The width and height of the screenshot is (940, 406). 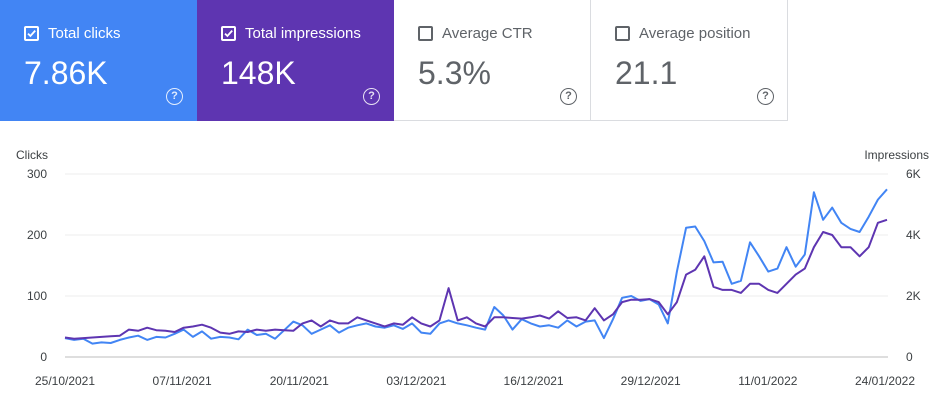 What do you see at coordinates (885, 381) in the screenshot?
I see `x-tick-label: 24/01/2022` at bounding box center [885, 381].